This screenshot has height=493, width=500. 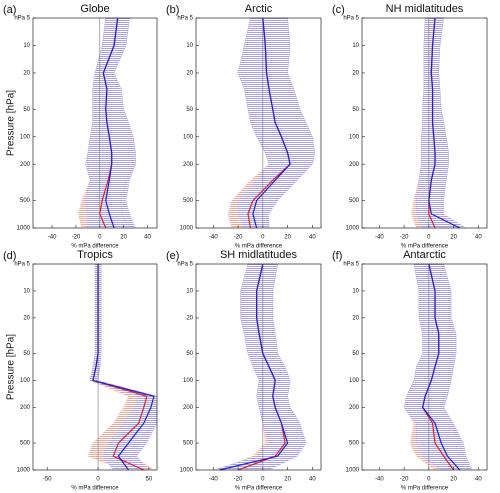 What do you see at coordinates (259, 9) in the screenshot?
I see `panel-title: Arctic` at bounding box center [259, 9].